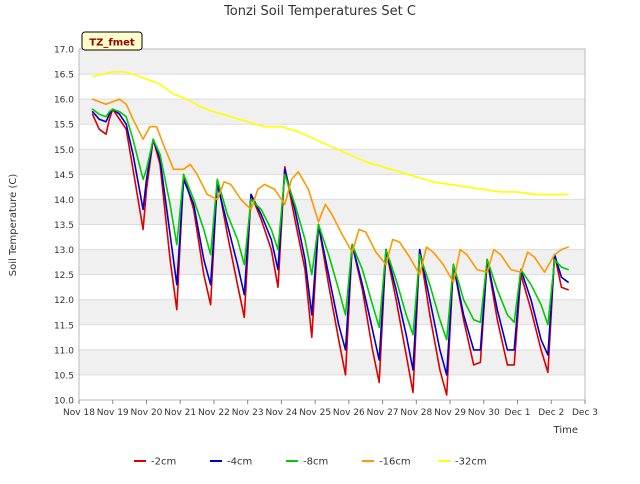 This screenshot has width=640, height=484. What do you see at coordinates (64, 51) in the screenshot?
I see `y-tick-label: 17.0` at bounding box center [64, 51].